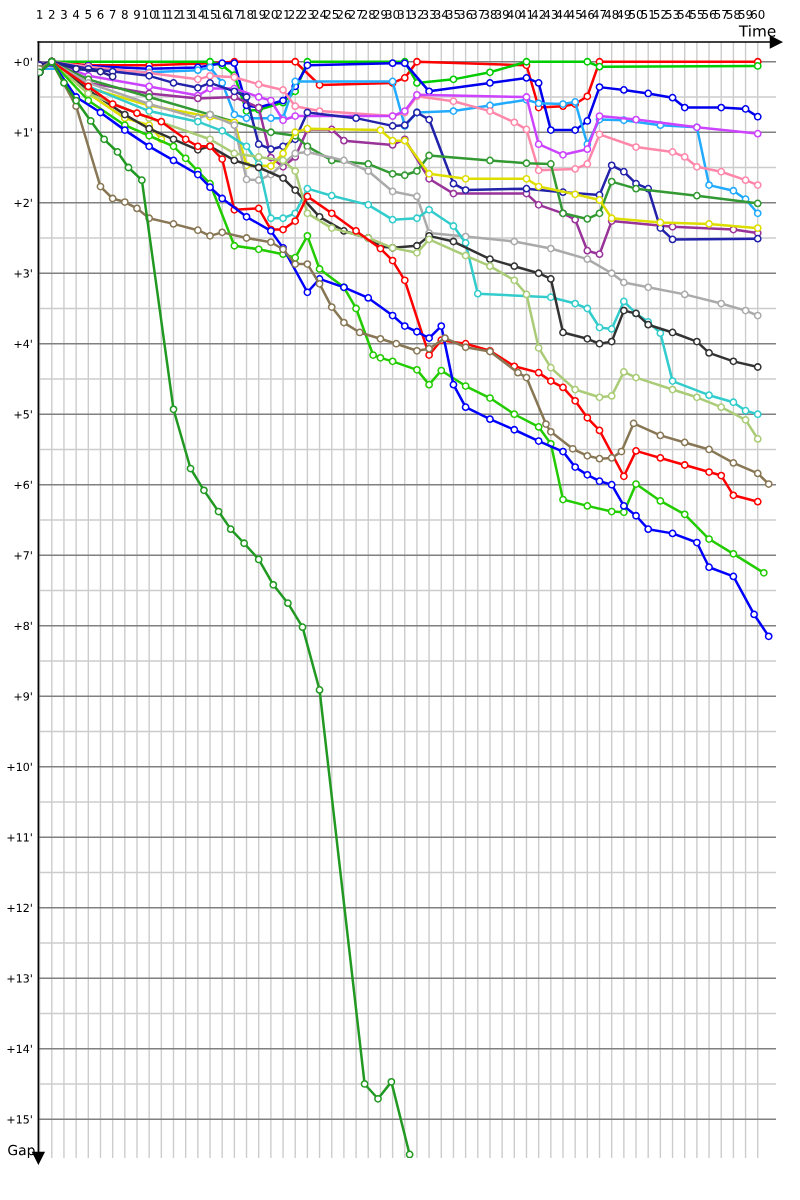 Image resolution: width=800 pixels, height=1200 pixels. What do you see at coordinates (40, 14) in the screenshot?
I see `x-tick-label: 1` at bounding box center [40, 14].